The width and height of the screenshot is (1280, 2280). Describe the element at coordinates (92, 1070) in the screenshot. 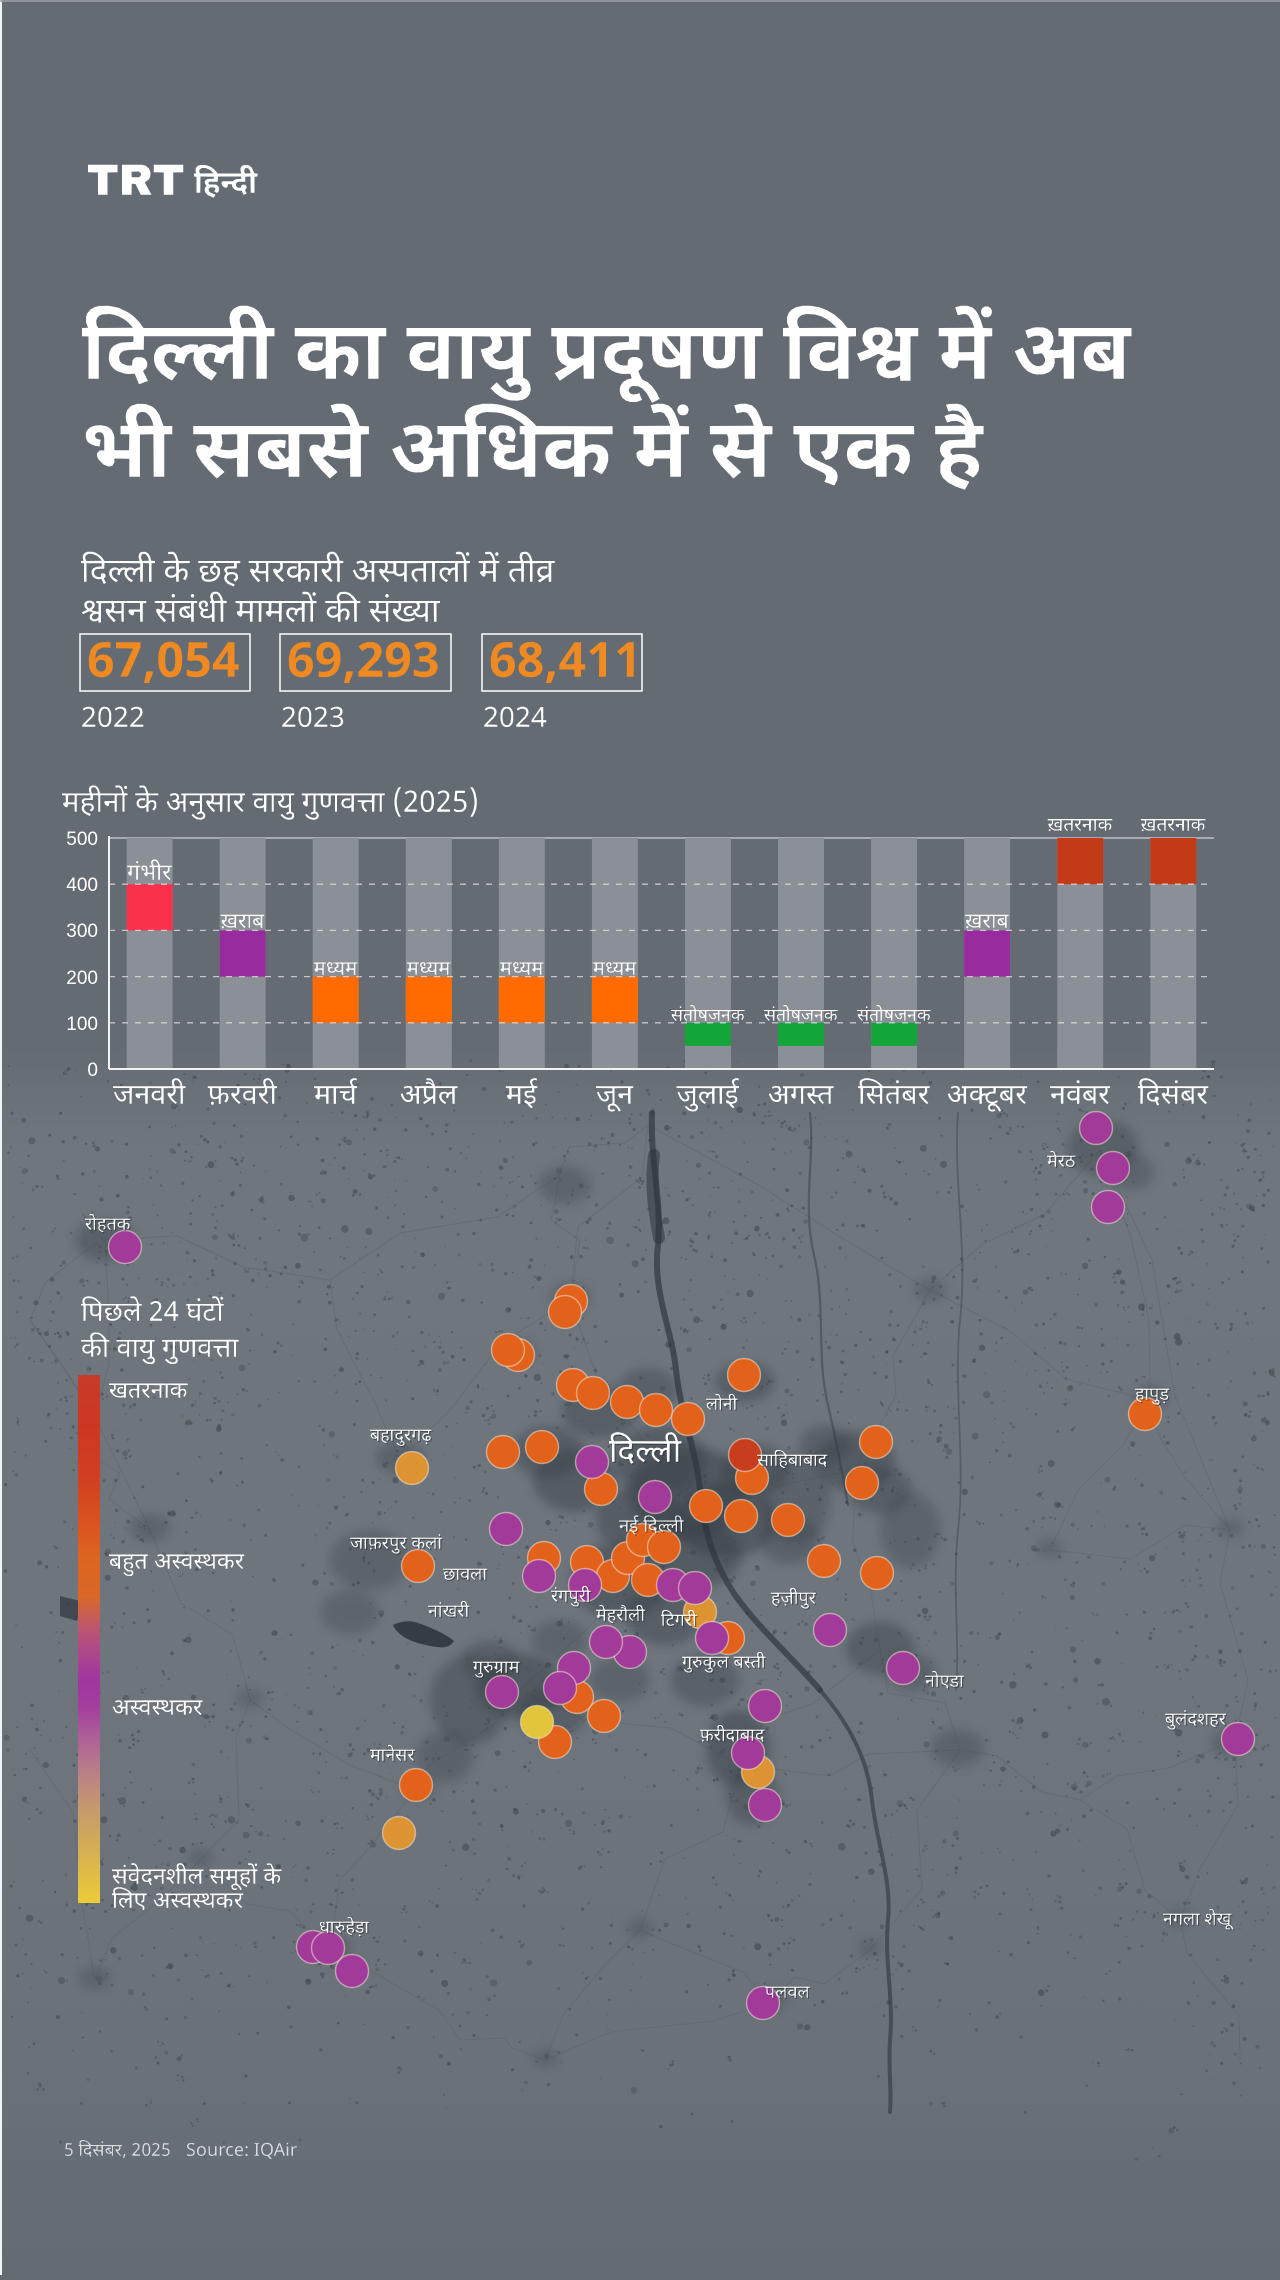

I see `svg-text: 0` at that location.